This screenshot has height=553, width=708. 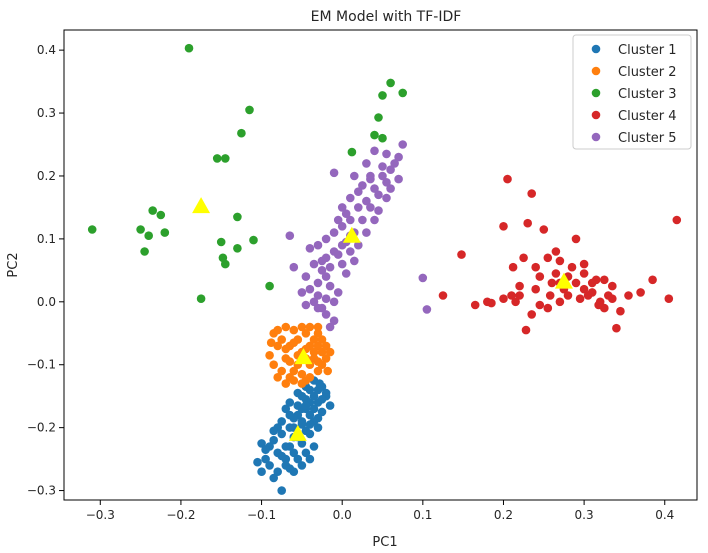 What do you see at coordinates (303, 356) in the screenshot?
I see `centroid-marker` at bounding box center [303, 356].